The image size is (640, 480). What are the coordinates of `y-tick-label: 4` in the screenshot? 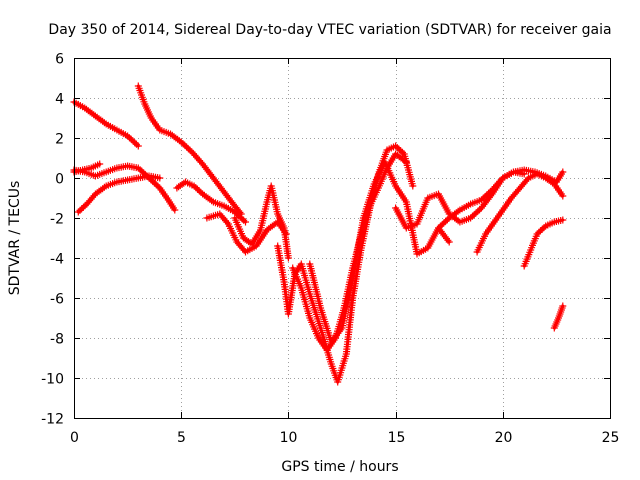 It's located at (59, 100).